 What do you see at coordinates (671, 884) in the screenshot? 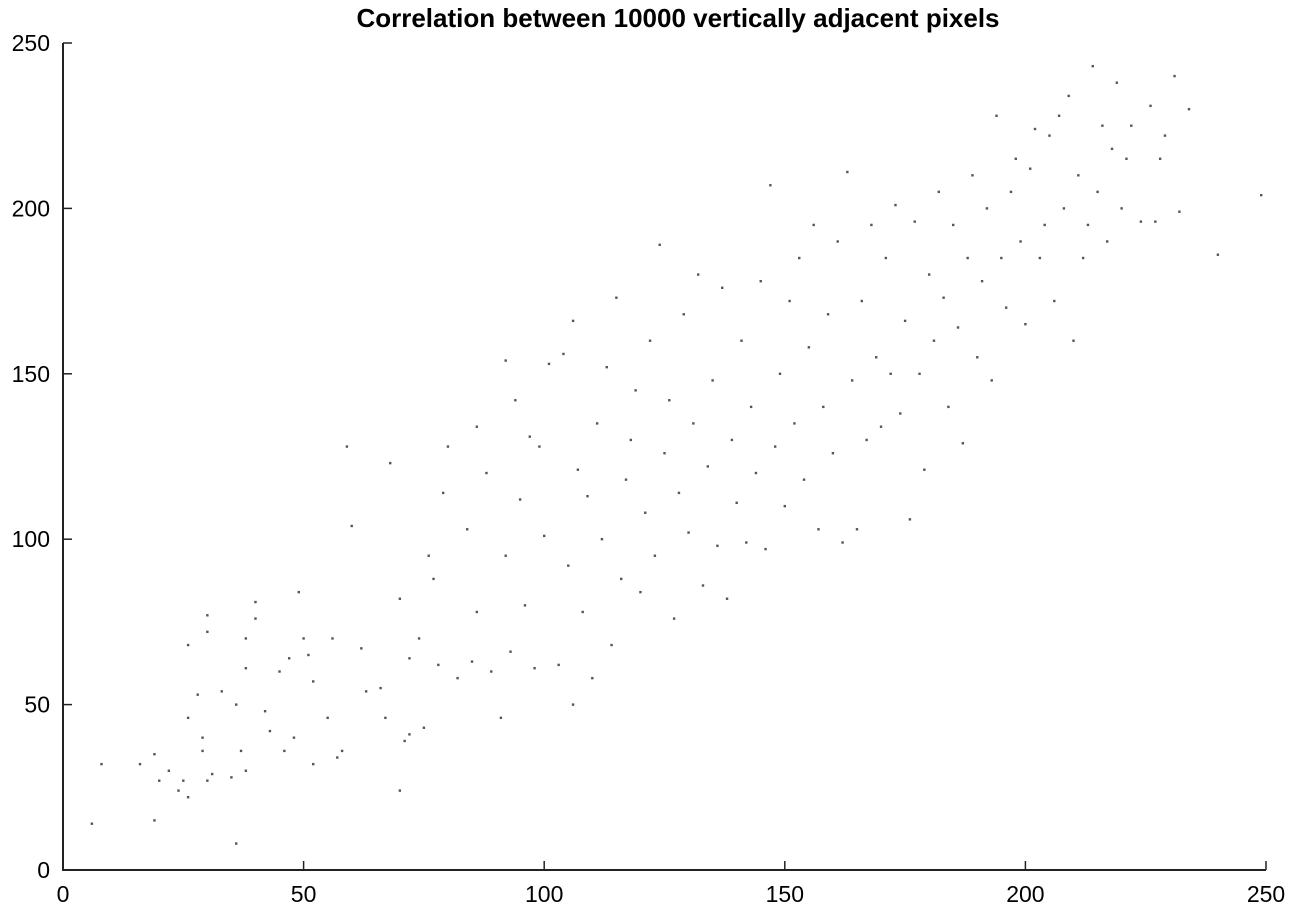
I see `x-axis-ticks: 0 50 100 150 200 250` at bounding box center [671, 884].